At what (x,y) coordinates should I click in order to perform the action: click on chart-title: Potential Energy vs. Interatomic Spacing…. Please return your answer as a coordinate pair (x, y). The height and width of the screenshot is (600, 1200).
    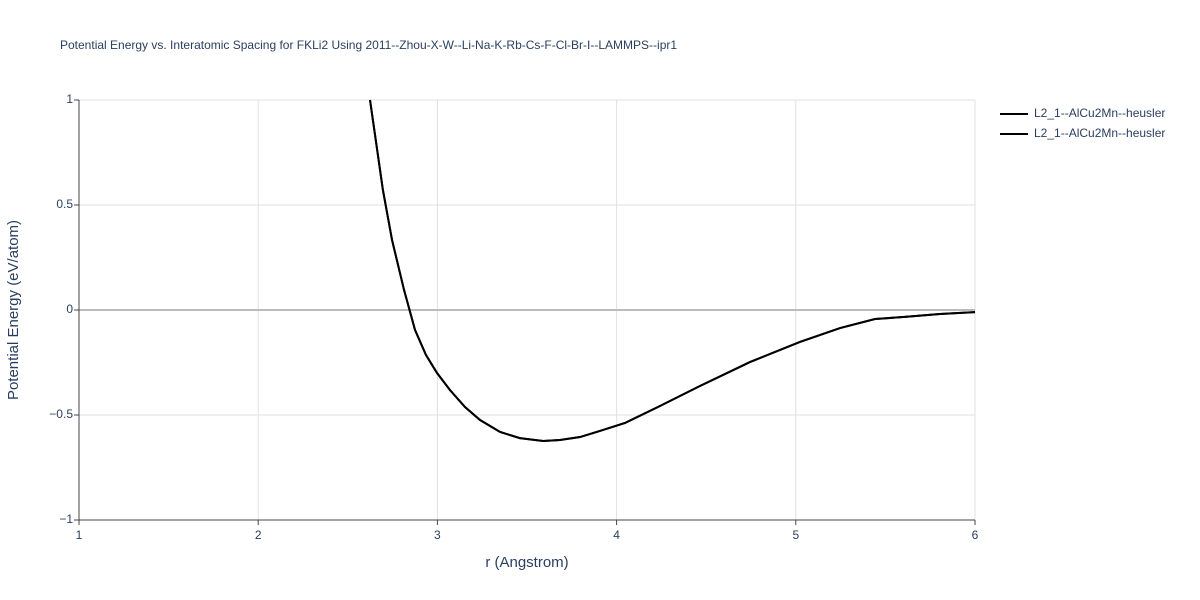
    Looking at the image, I should click on (368, 45).